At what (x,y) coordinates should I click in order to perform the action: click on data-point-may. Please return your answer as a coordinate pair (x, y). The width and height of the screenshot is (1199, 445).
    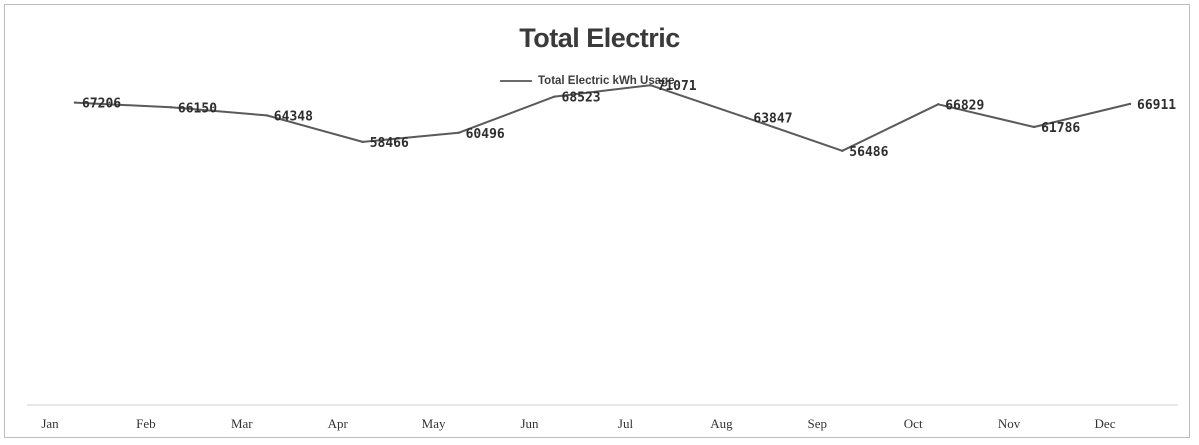
    Looking at the image, I should click on (458, 132).